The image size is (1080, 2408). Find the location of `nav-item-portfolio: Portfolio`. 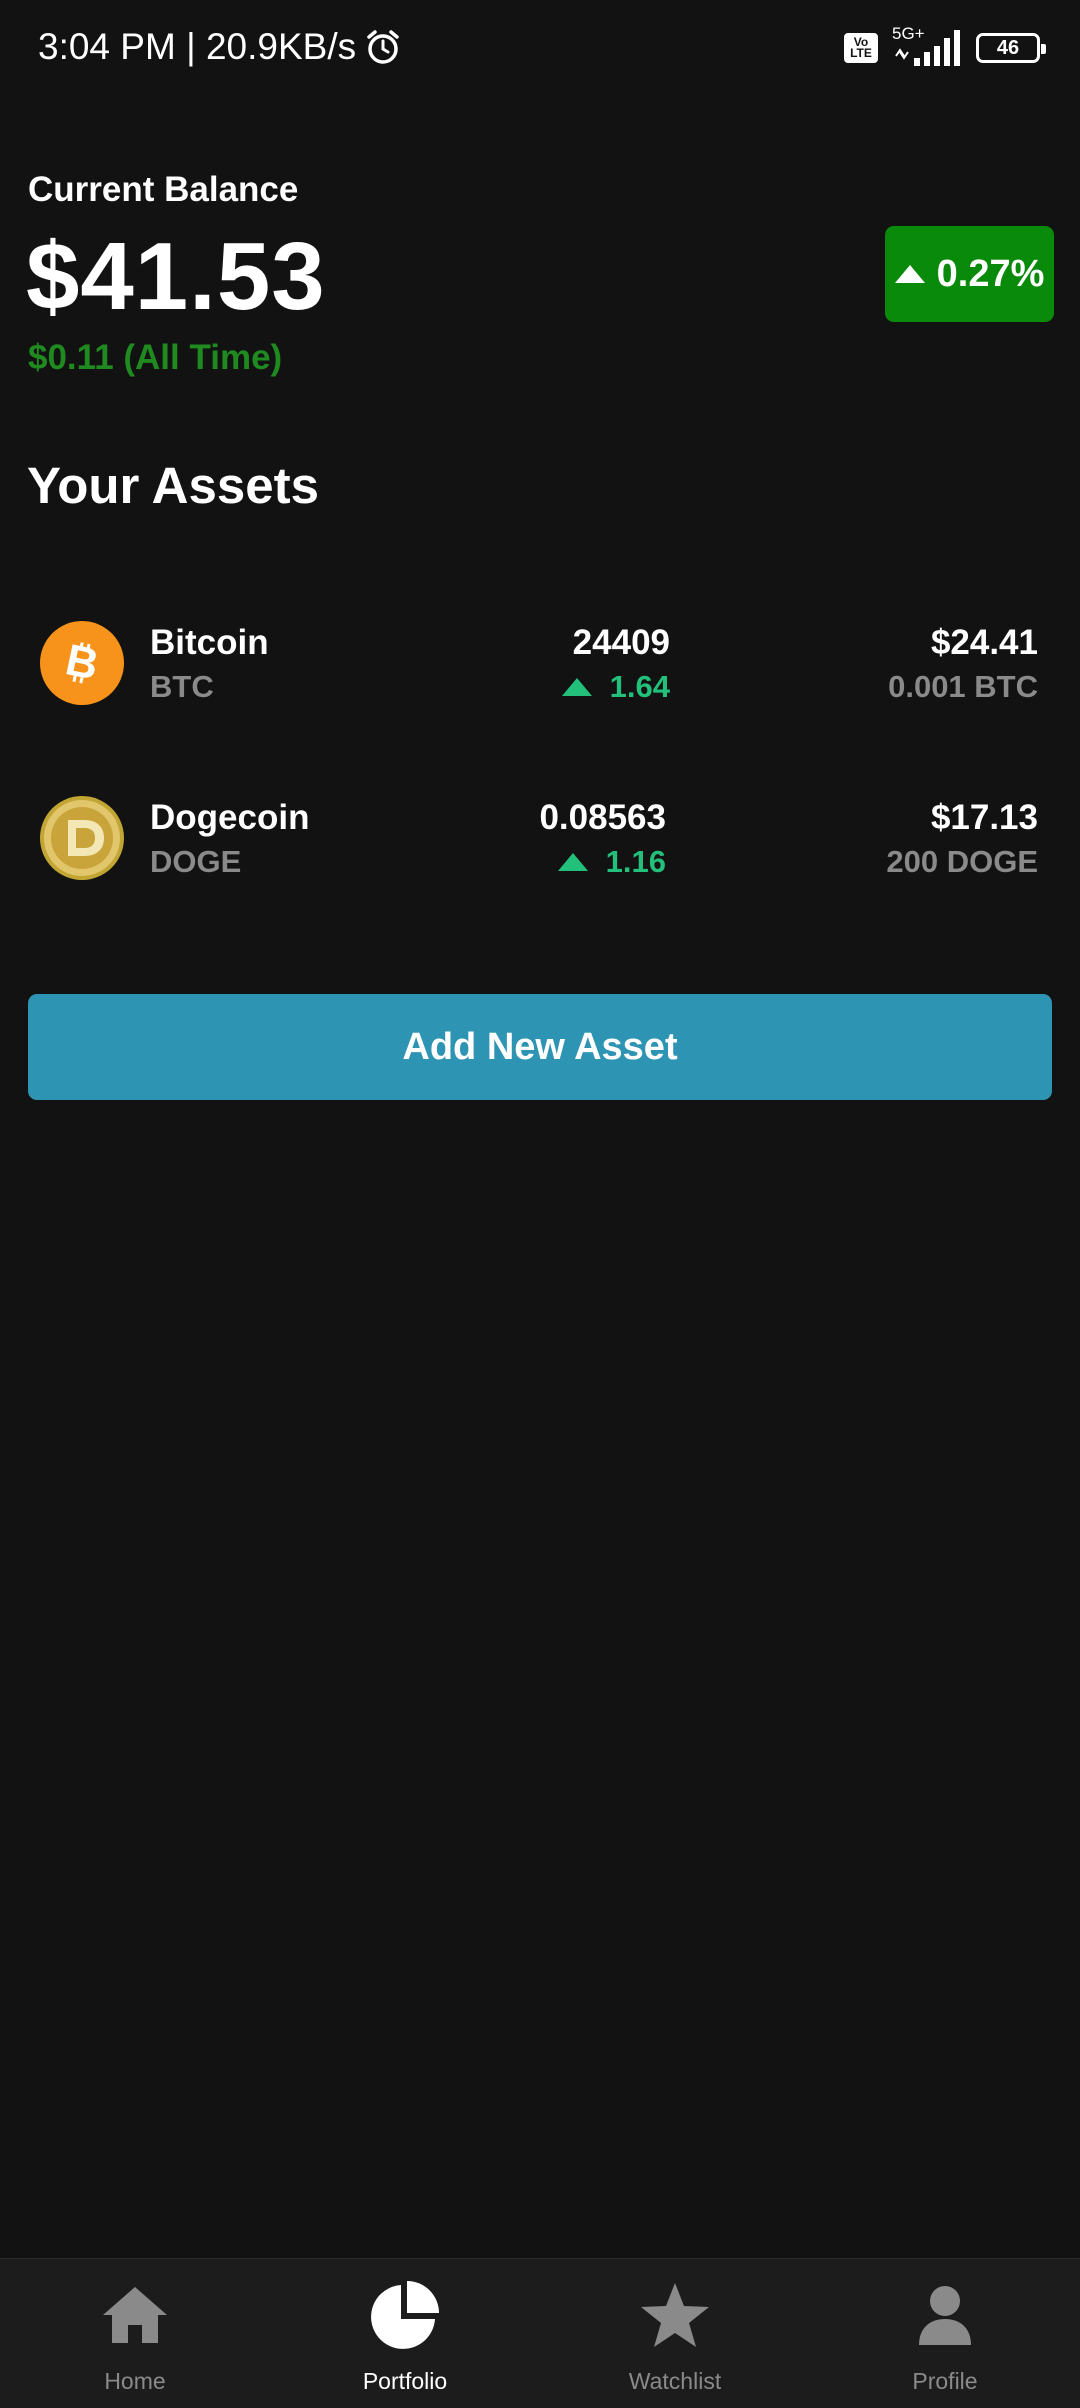

nav-item-portfolio: Portfolio is located at coordinates (405, 2333).